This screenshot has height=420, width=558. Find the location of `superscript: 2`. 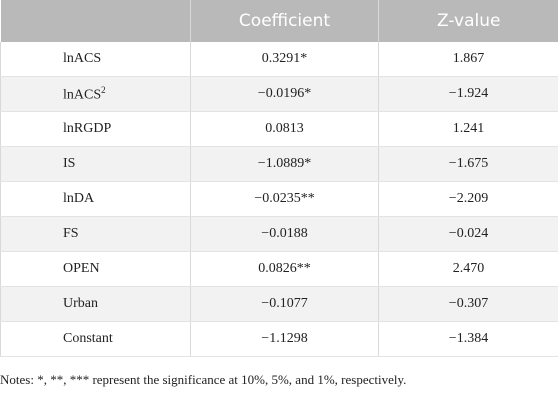

superscript: 2 is located at coordinates (103, 89).